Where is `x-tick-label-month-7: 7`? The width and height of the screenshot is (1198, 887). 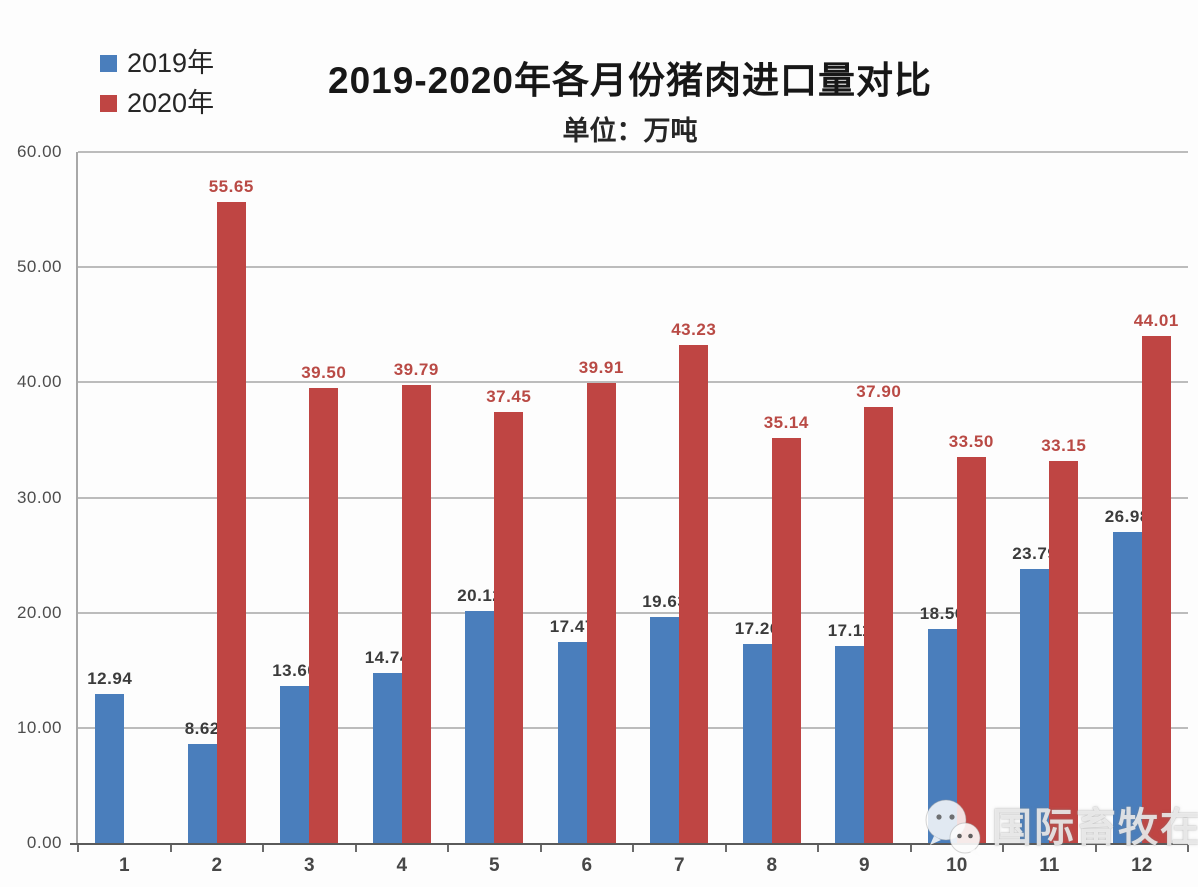 x-tick-label-month-7: 7 is located at coordinates (679, 865).